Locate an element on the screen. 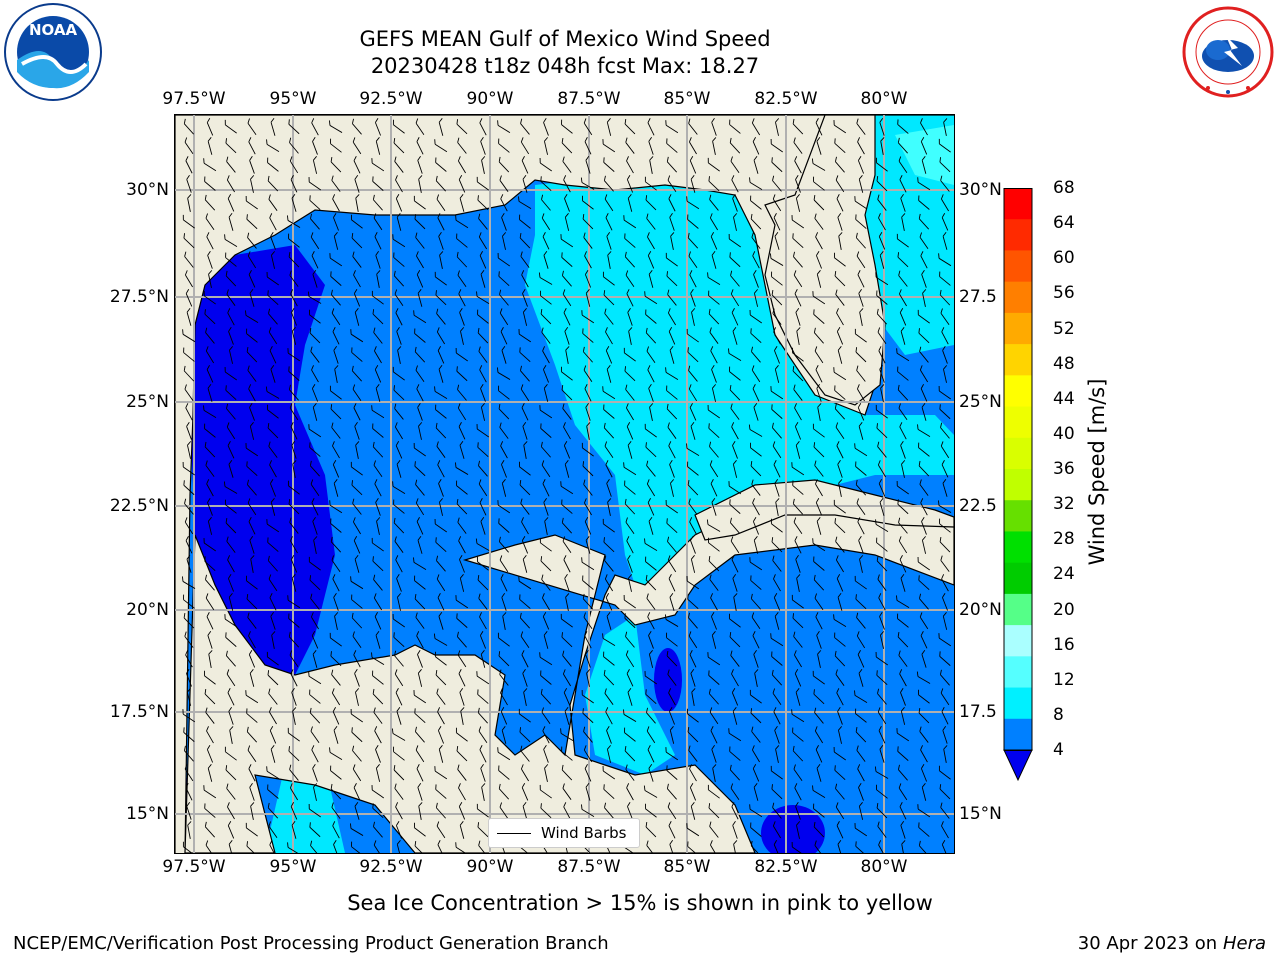  lat-tick-right: 20°N is located at coordinates (980, 610).